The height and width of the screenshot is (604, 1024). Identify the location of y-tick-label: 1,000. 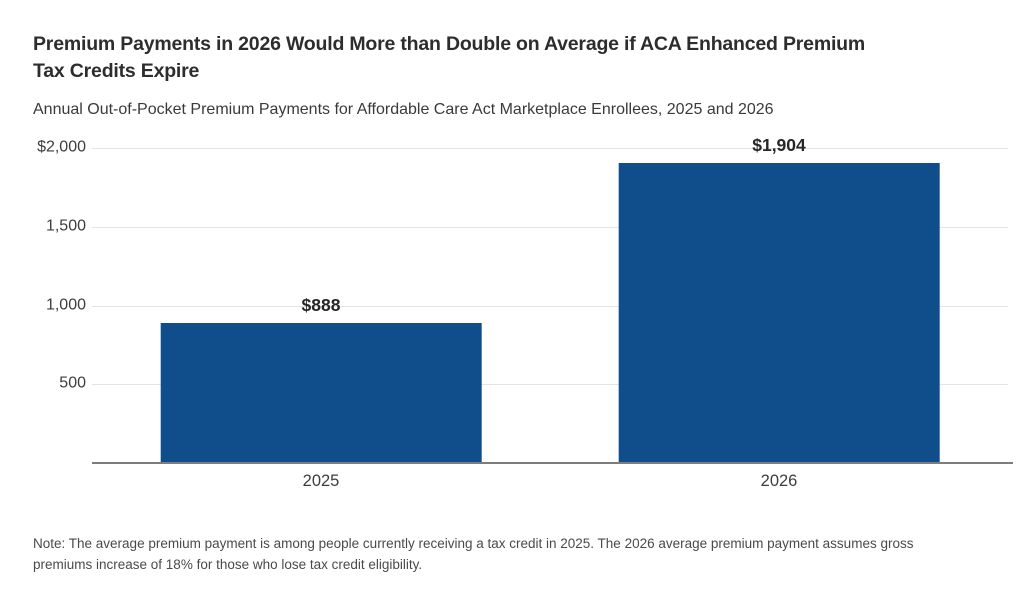
(65, 305).